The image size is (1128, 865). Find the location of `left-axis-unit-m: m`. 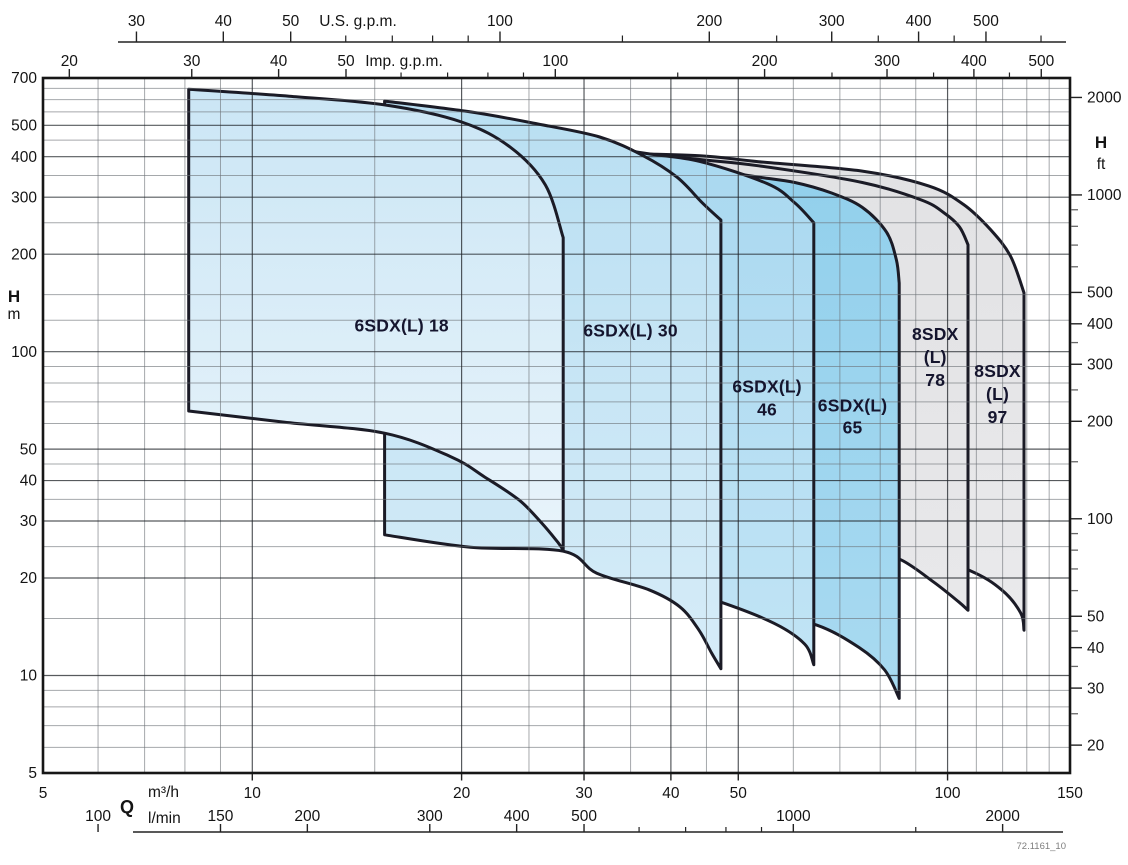

left-axis-unit-m: m is located at coordinates (14, 314).